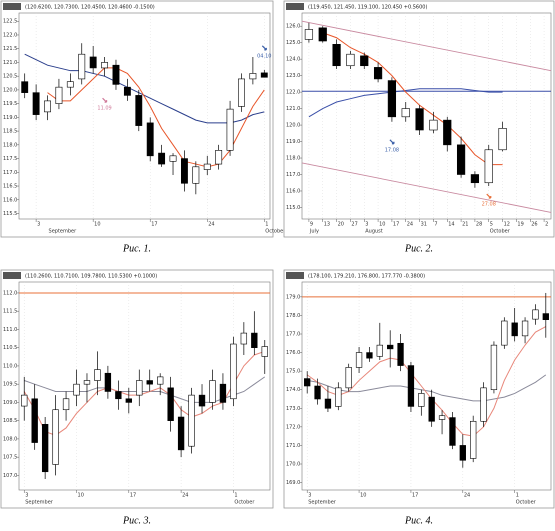 This screenshot has height=531, width=555. What do you see at coordinates (293, 409) in the screenshot?
I see `y-tick-label: 173.0` at bounding box center [293, 409].